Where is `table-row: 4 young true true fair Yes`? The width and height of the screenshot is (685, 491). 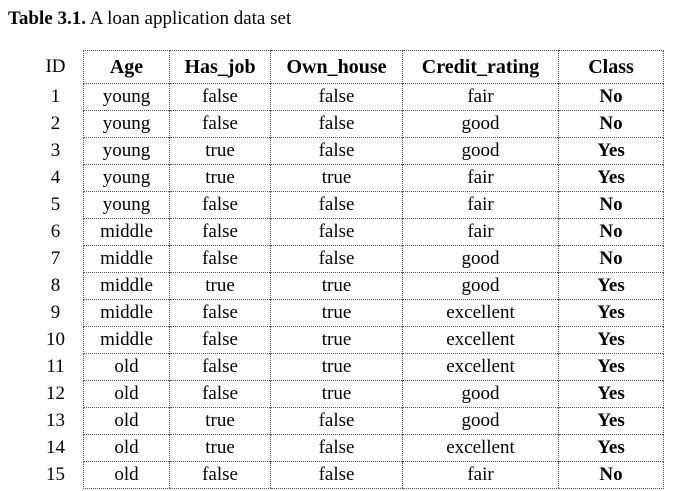
table-row: 4 young true true fair Yes is located at coordinates (346, 178).